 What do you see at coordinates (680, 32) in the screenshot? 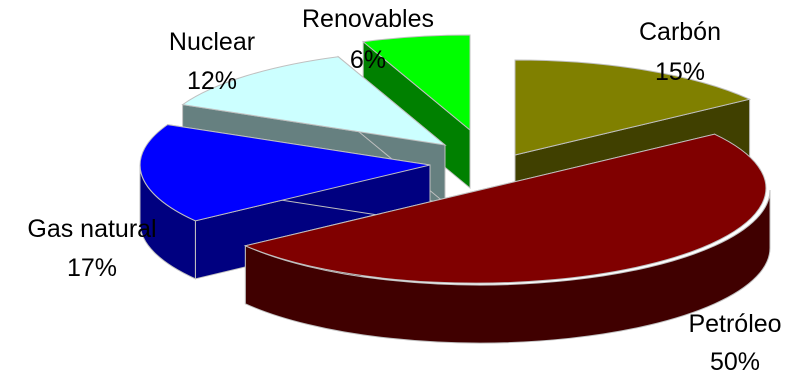
I see `slice-label: Carbón` at bounding box center [680, 32].